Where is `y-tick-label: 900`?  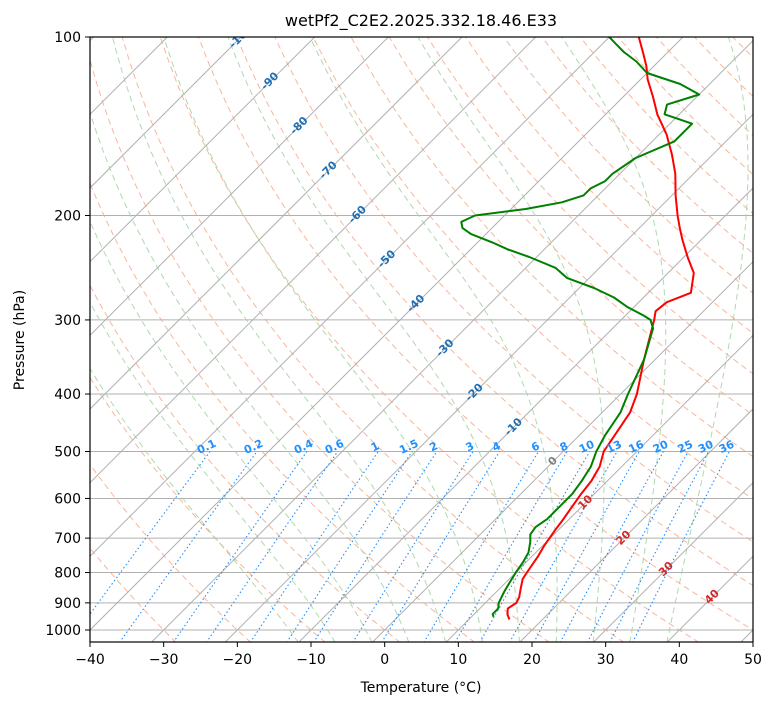 y-tick-label: 900 is located at coordinates (67, 604).